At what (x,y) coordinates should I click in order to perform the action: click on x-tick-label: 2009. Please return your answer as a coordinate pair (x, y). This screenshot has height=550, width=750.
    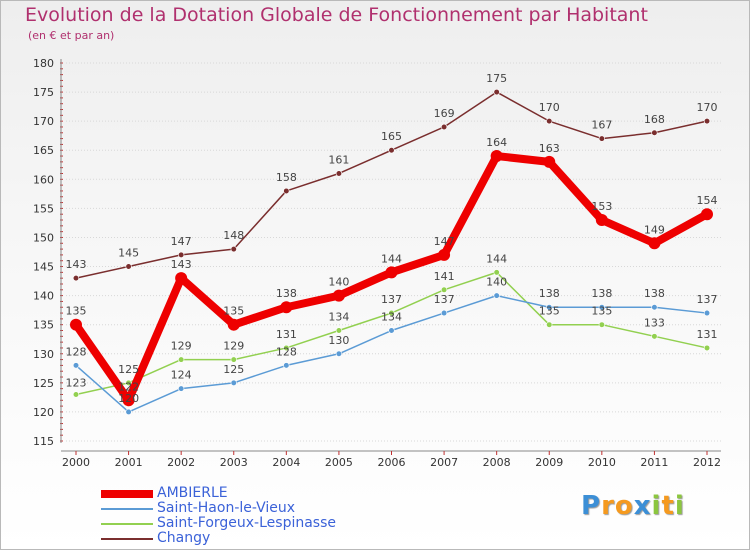
    Looking at the image, I should click on (549, 462).